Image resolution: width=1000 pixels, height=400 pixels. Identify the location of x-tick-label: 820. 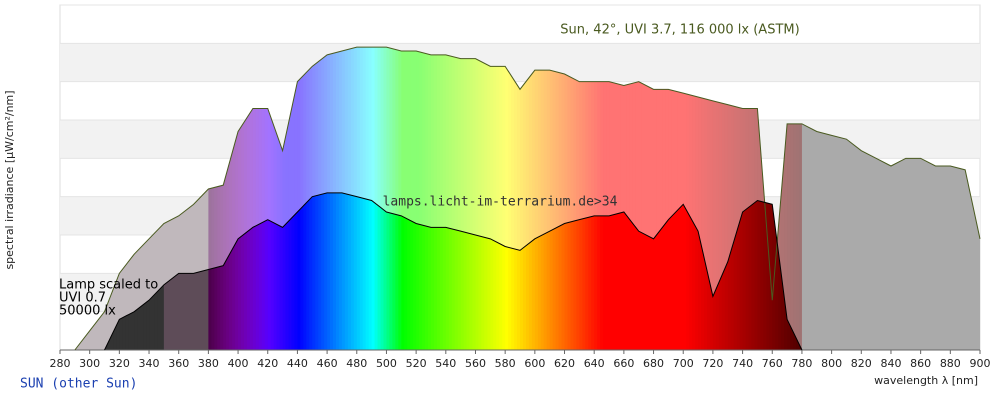
(861, 363).